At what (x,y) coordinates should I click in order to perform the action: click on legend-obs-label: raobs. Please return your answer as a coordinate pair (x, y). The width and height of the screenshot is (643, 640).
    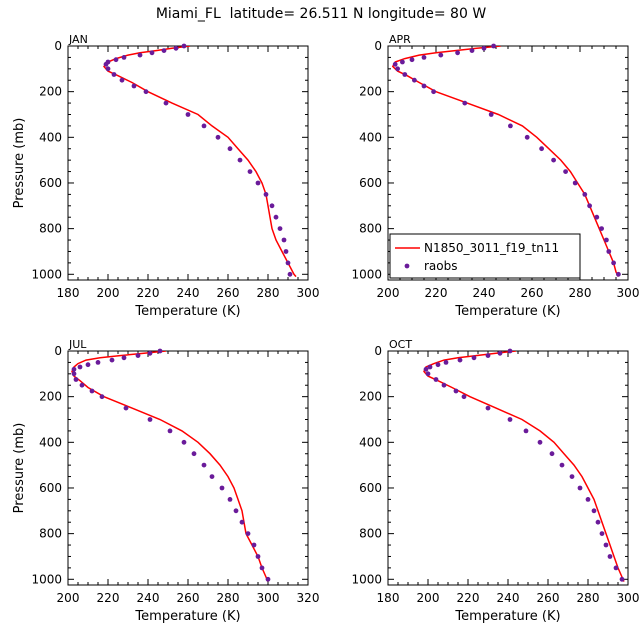
    Looking at the image, I should click on (441, 266).